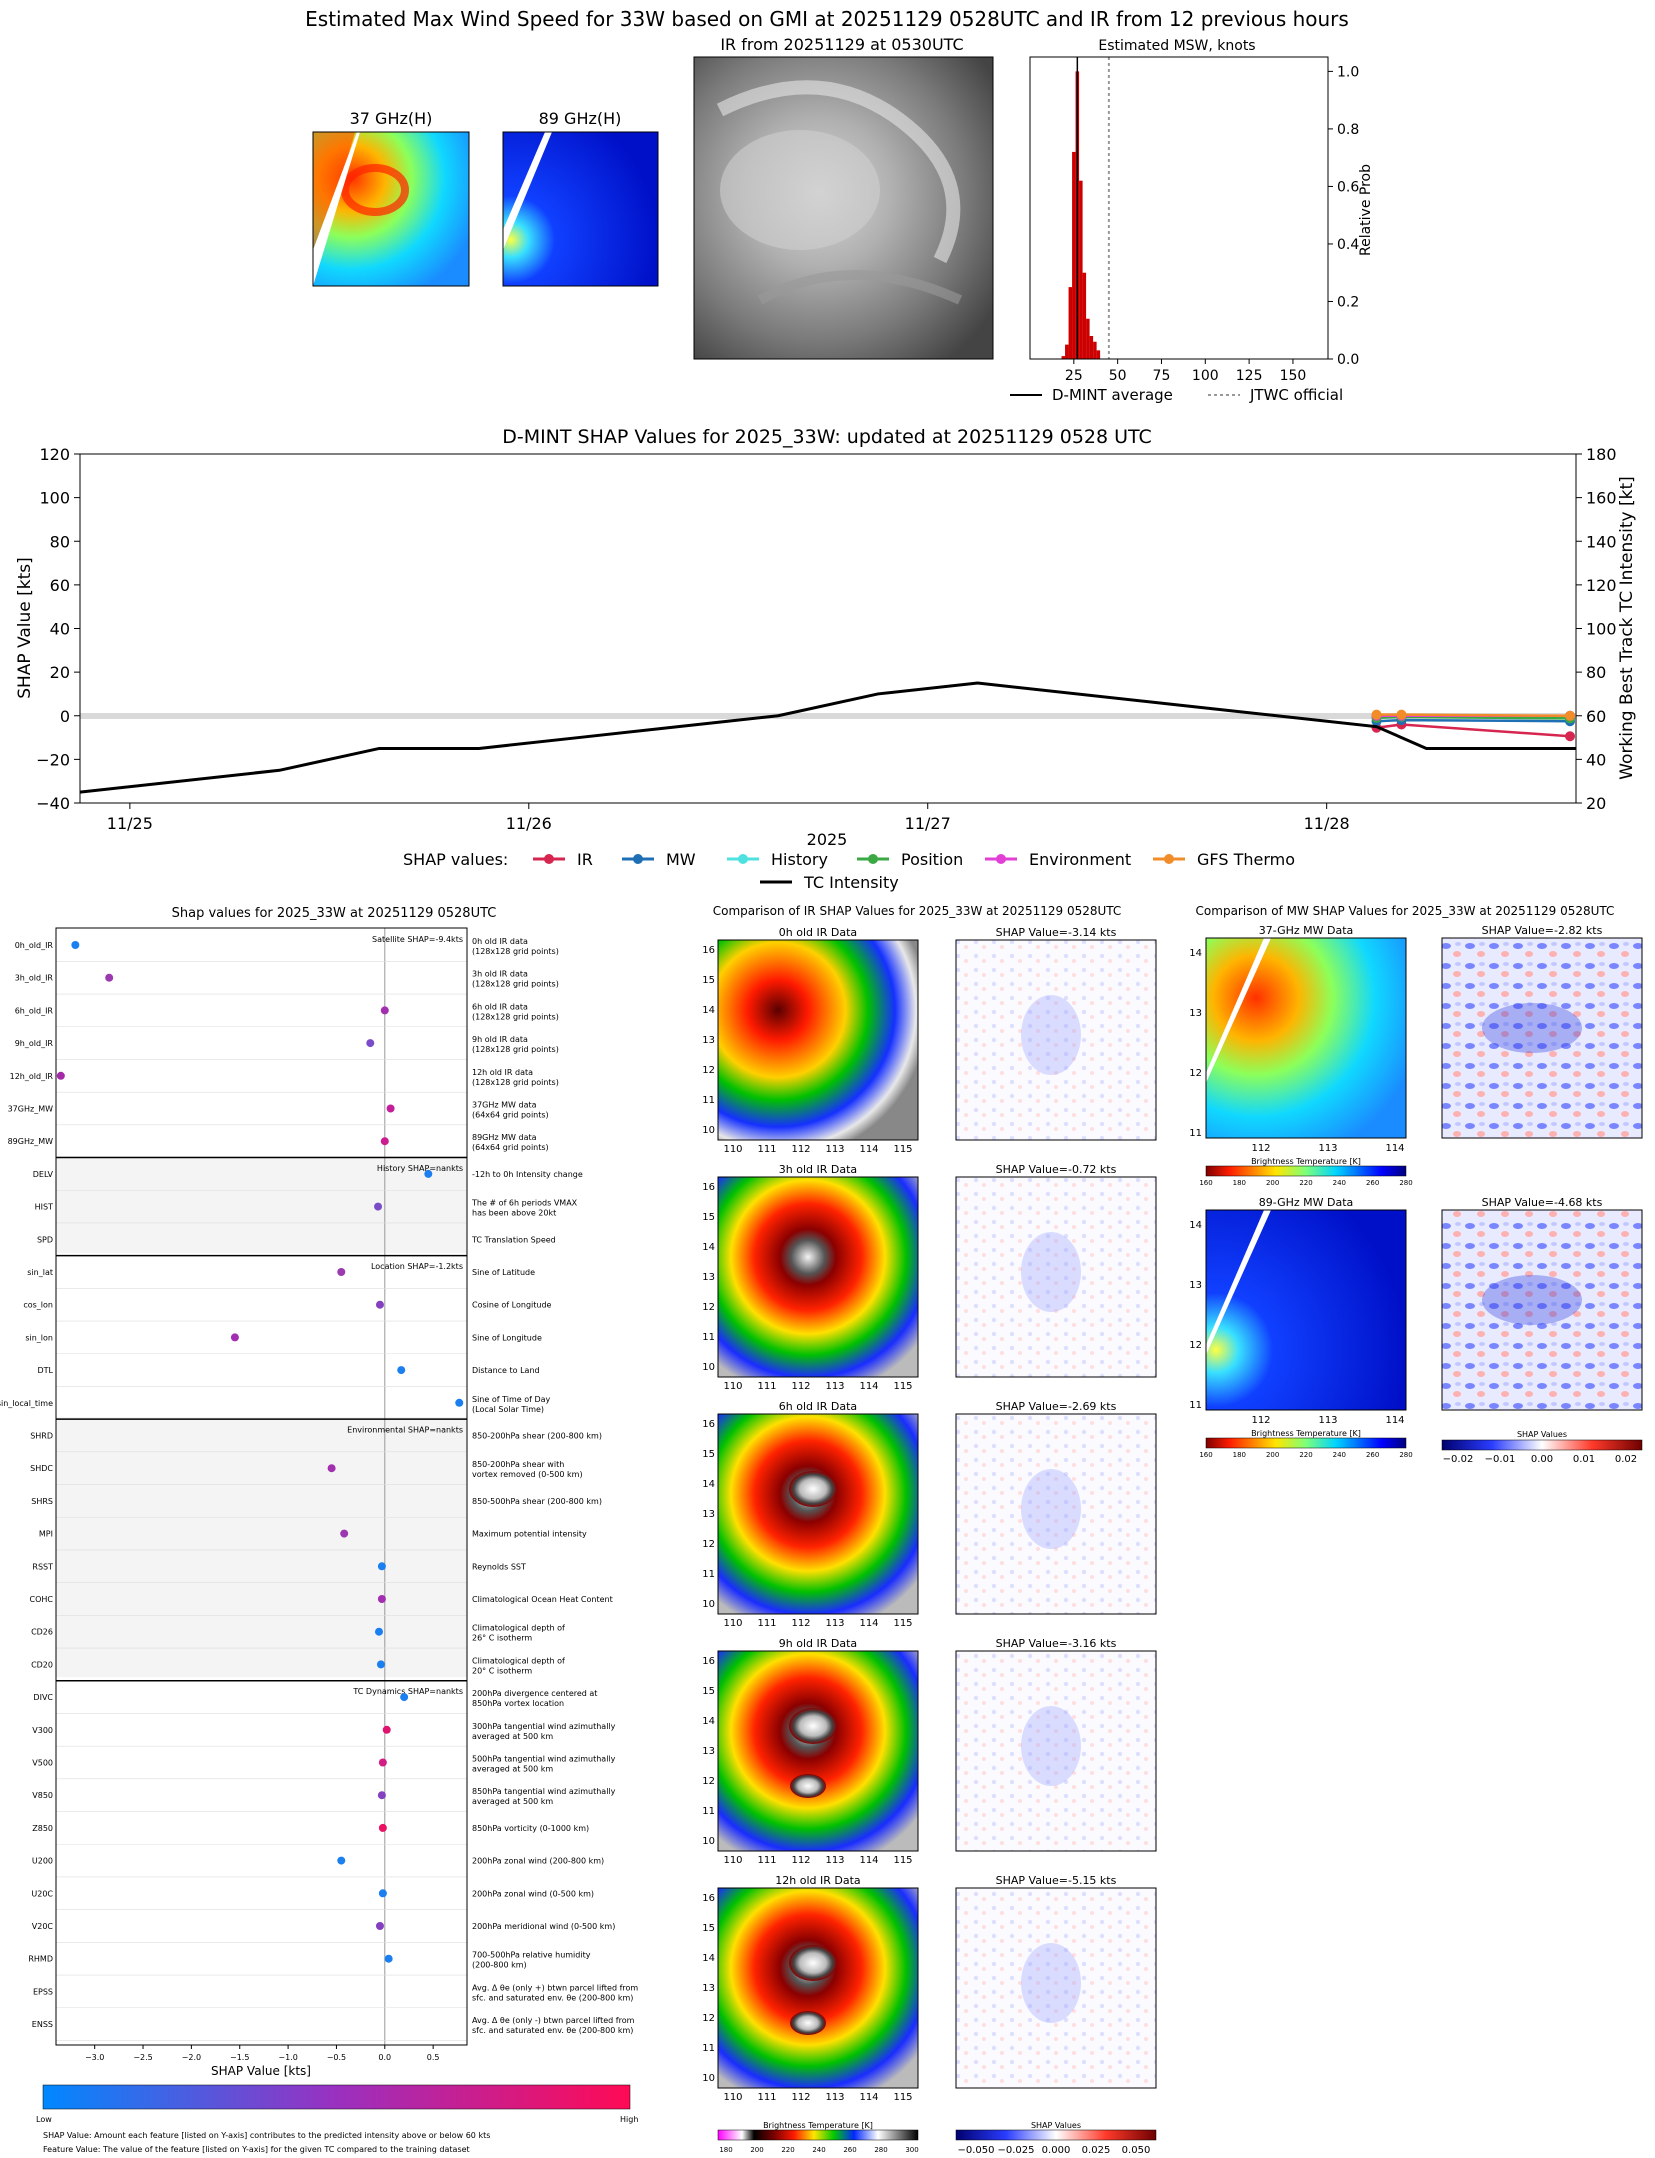  Describe the element at coordinates (42, 1599) in the screenshot. I see `feat-name-20: COHC` at that location.